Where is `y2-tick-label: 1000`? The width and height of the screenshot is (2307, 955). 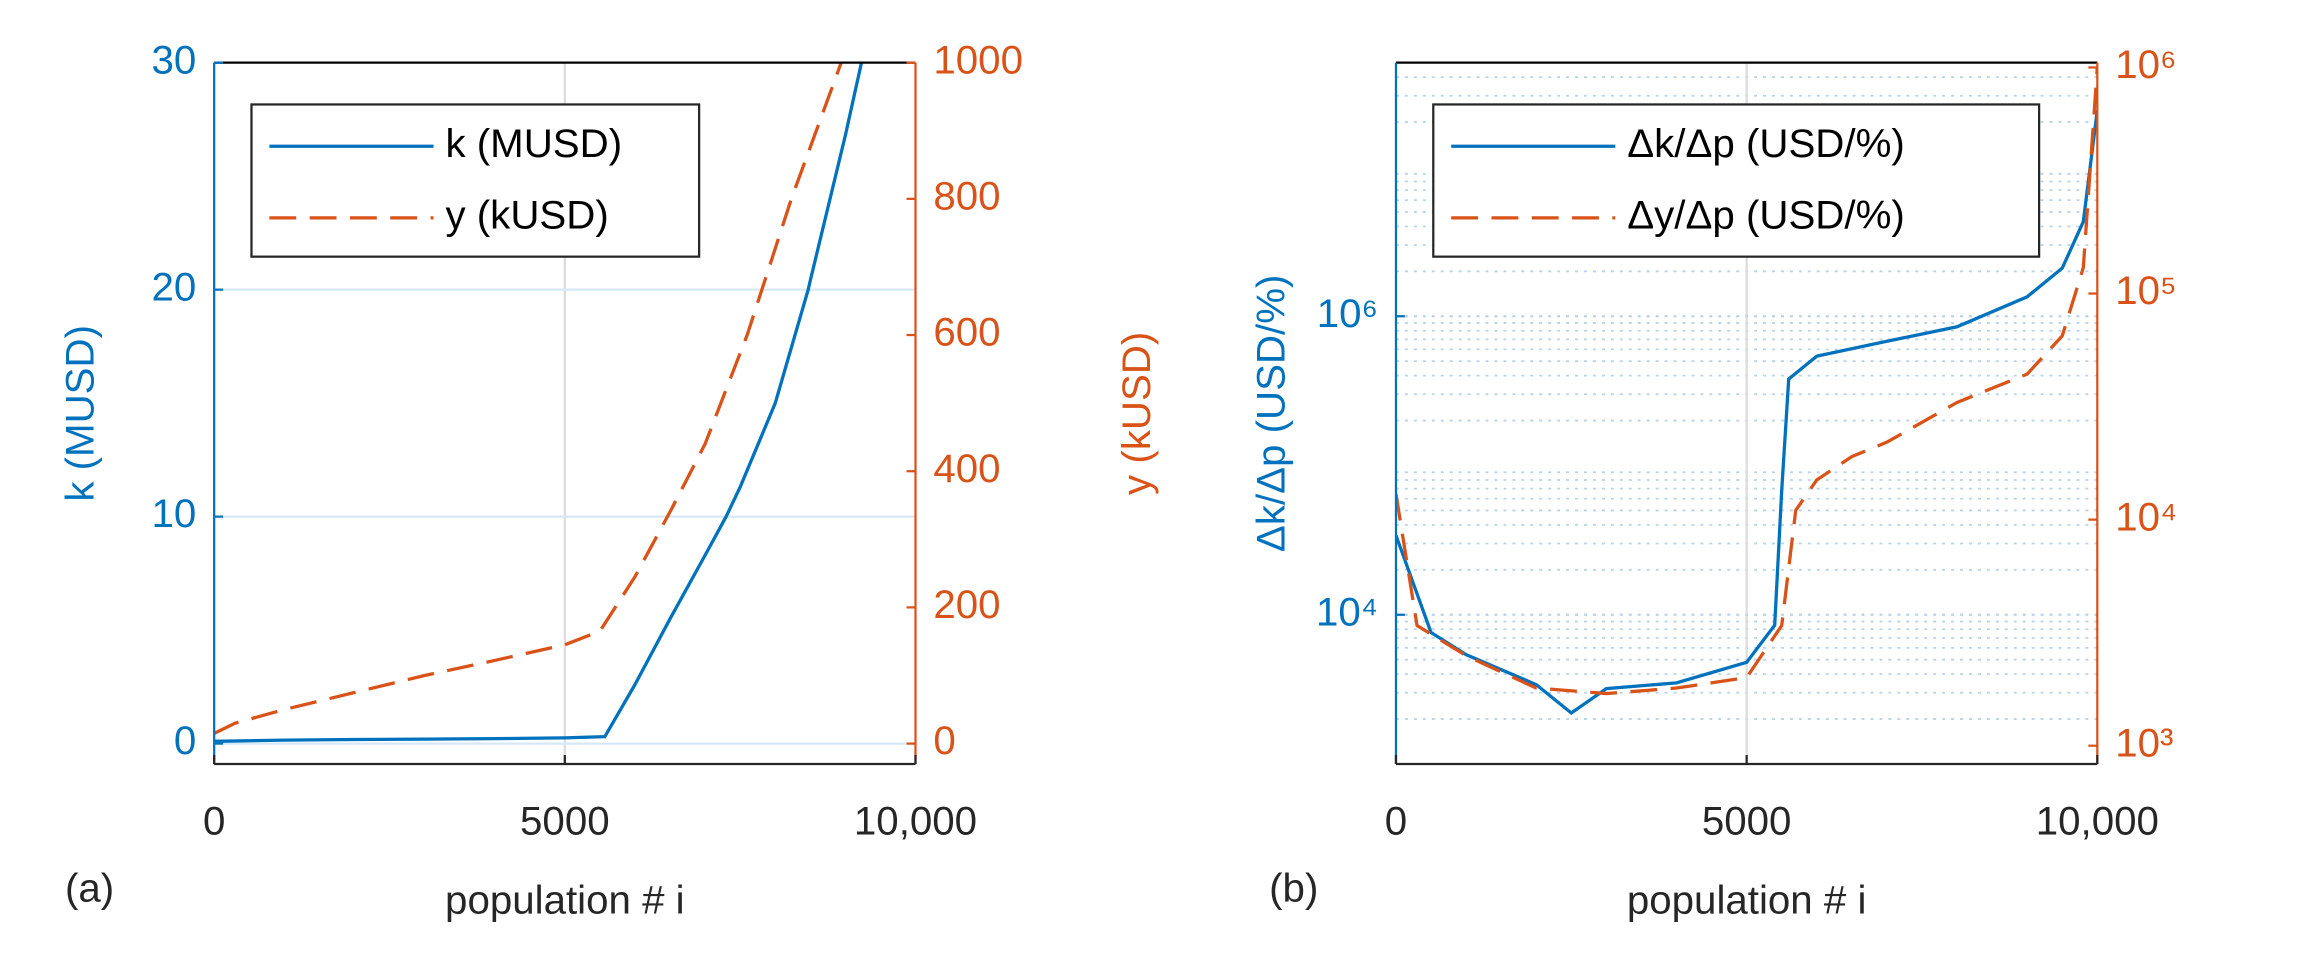
y2-tick-label: 1000 is located at coordinates (978, 59).